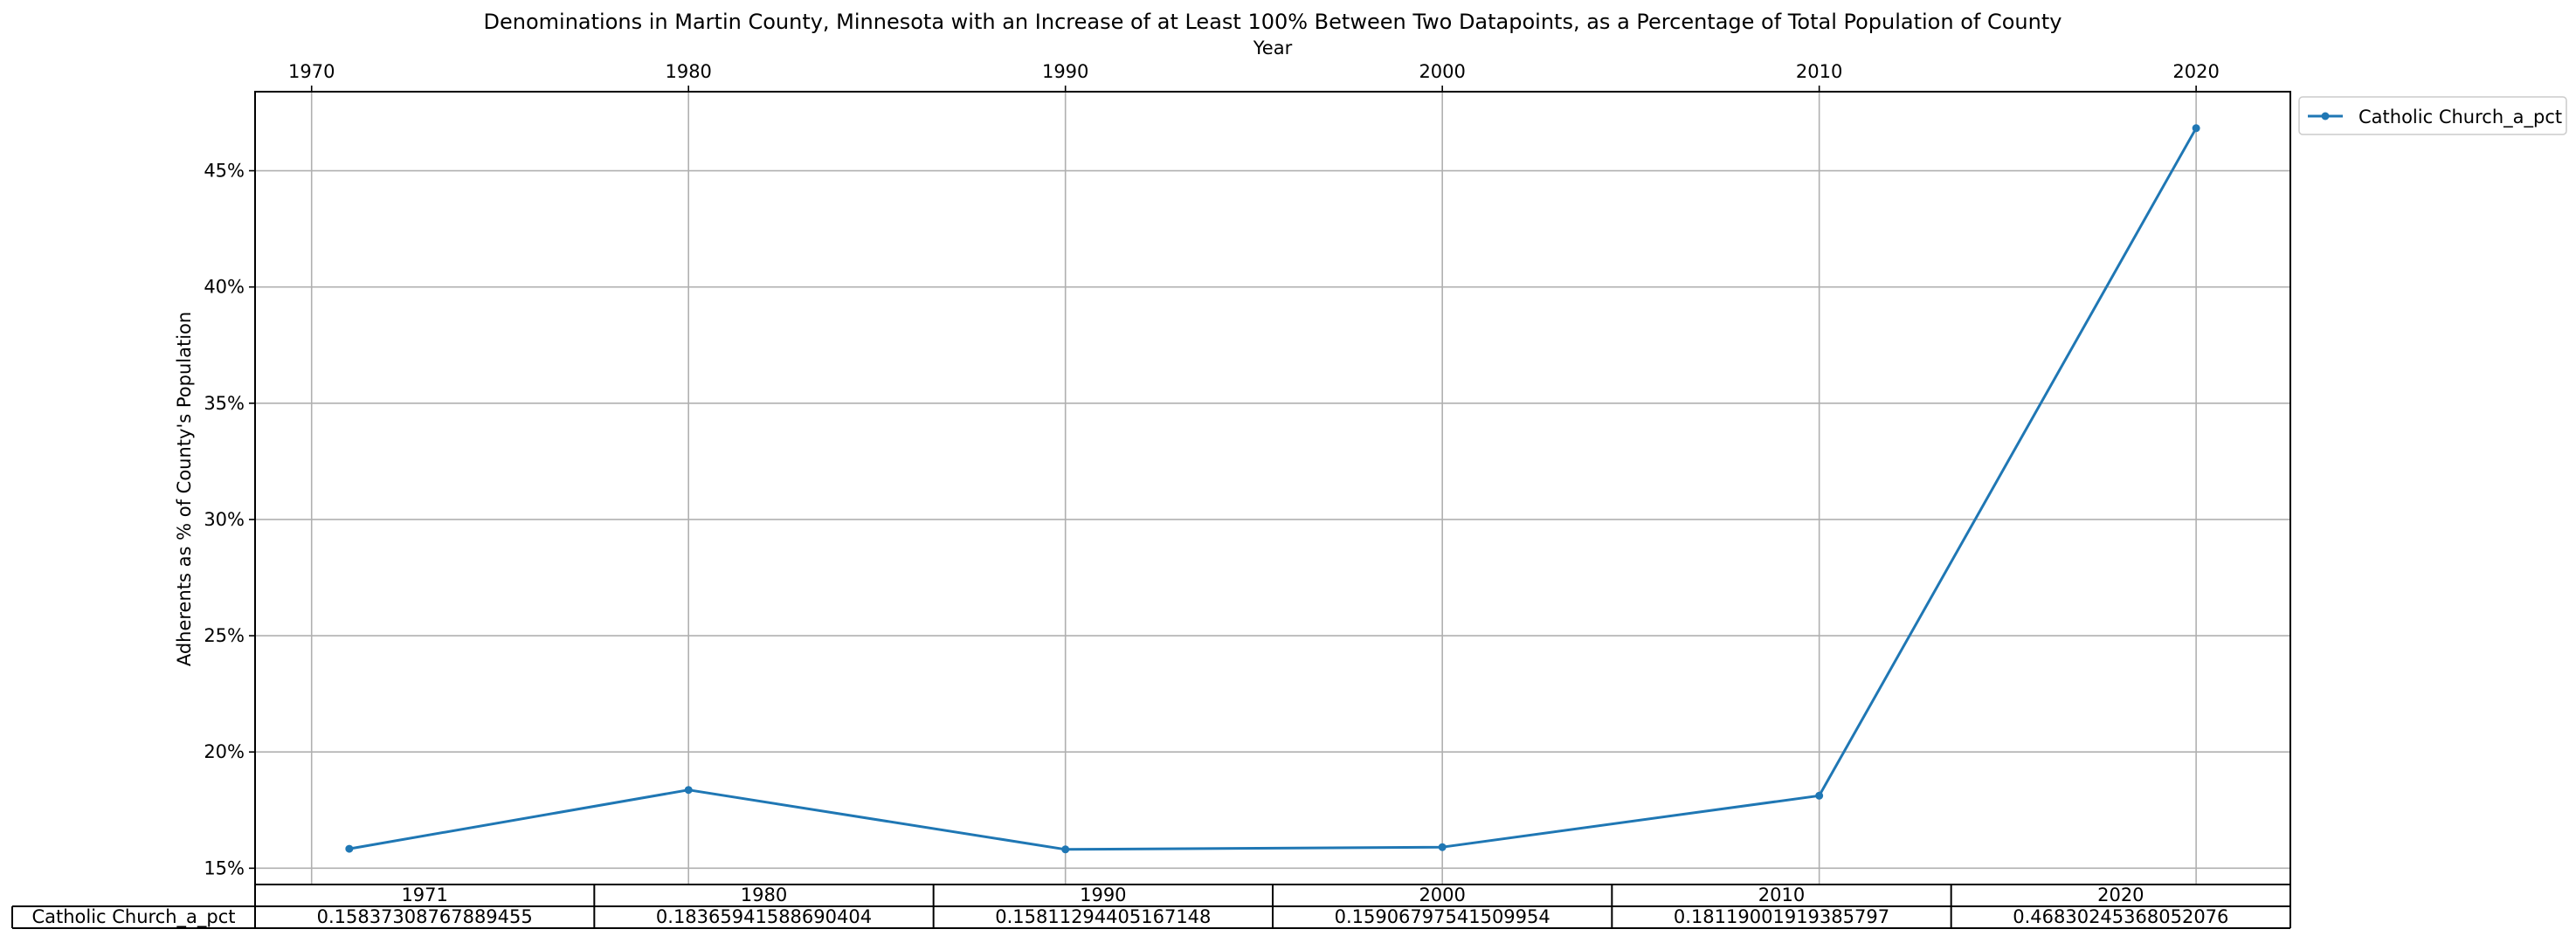 The height and width of the screenshot is (943, 2576). Describe the element at coordinates (184, 489) in the screenshot. I see `y-axis-label: Adherents as % of County's Population` at that location.